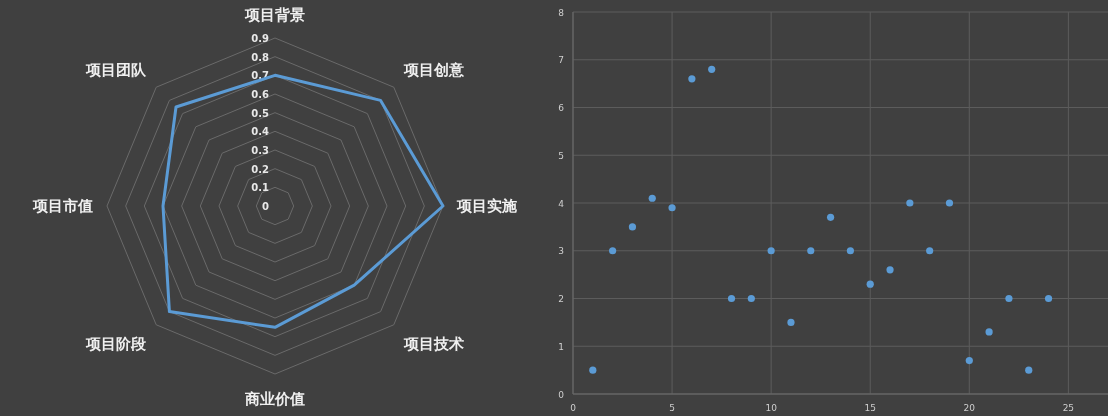 Image resolution: width=1108 pixels, height=416 pixels. I want to click on x-tick-label: 25, so click(1068, 408).